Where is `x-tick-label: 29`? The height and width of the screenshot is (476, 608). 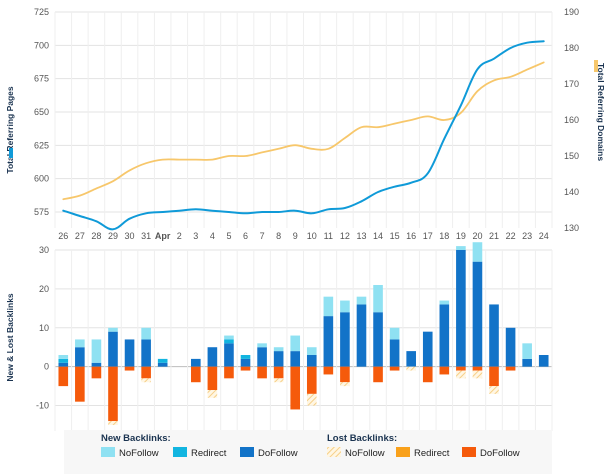 x-tick-label: 29 is located at coordinates (113, 236).